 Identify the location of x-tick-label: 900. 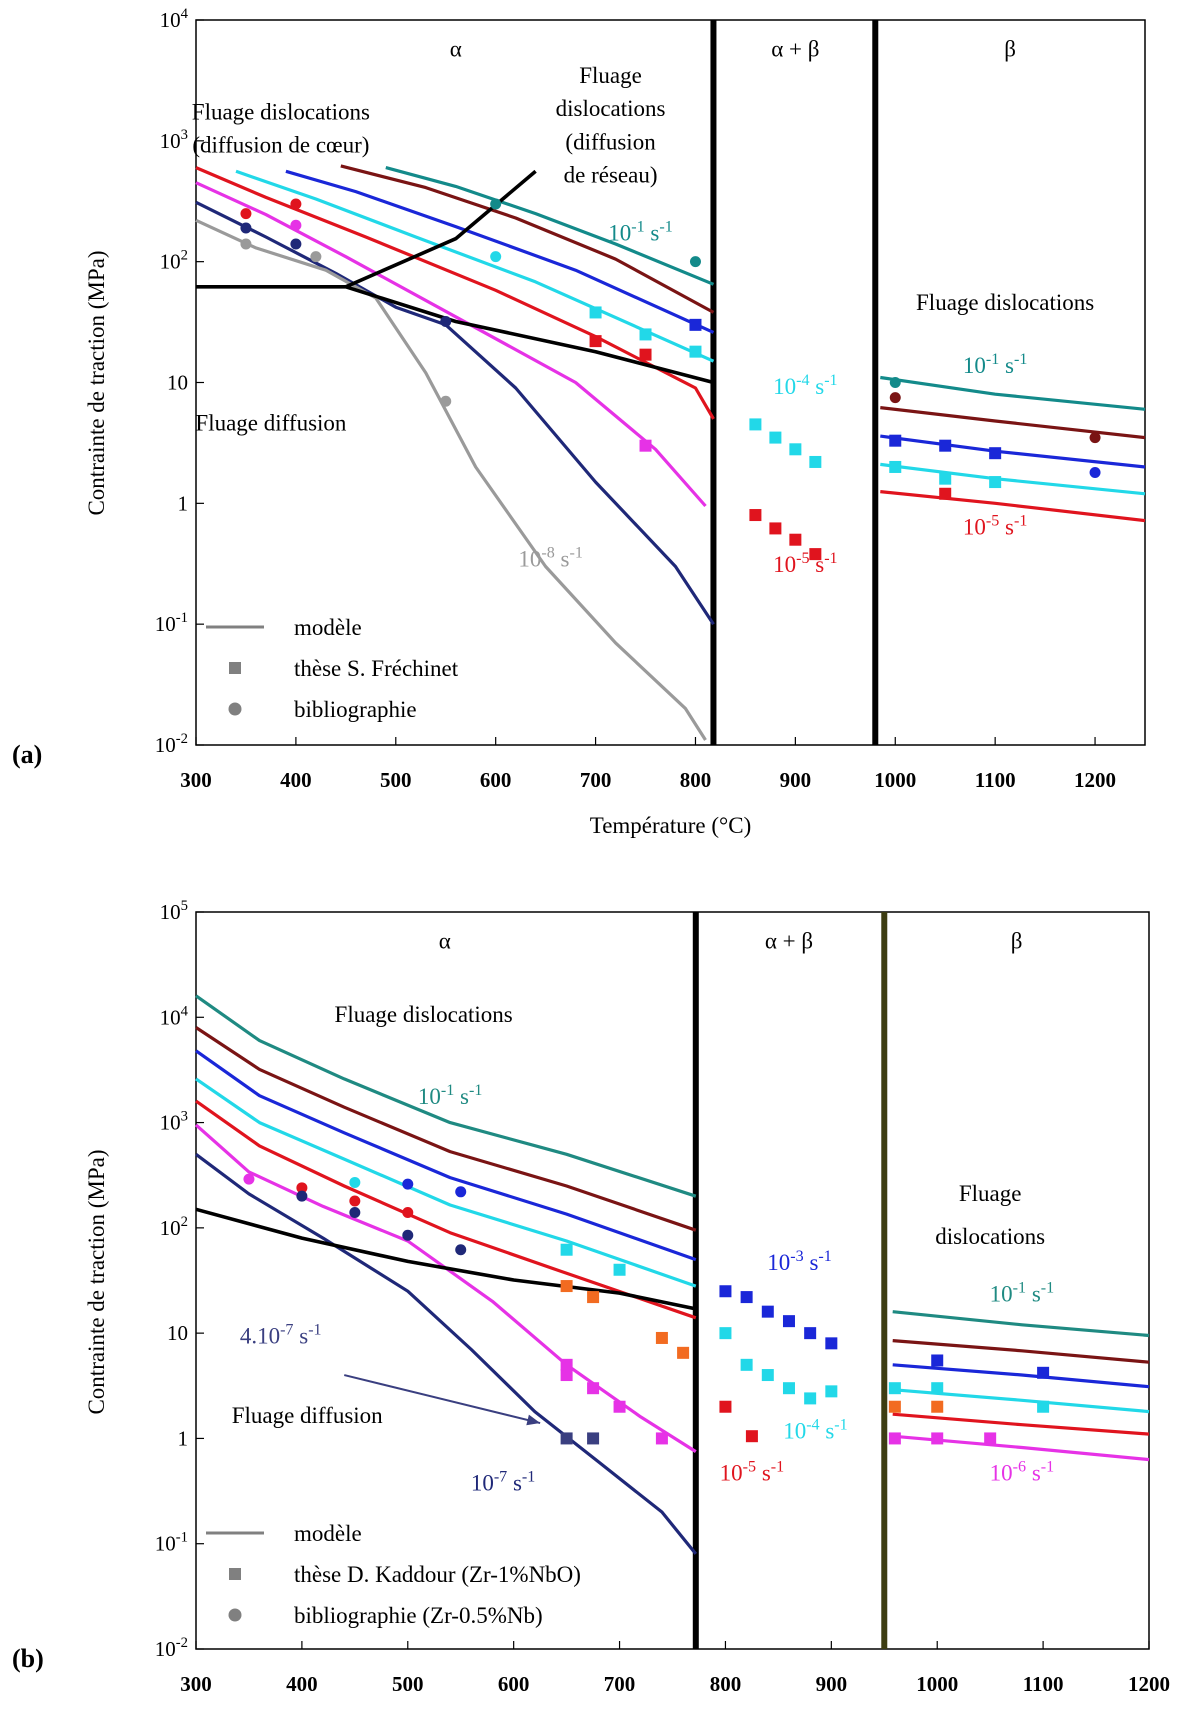
(796, 780).